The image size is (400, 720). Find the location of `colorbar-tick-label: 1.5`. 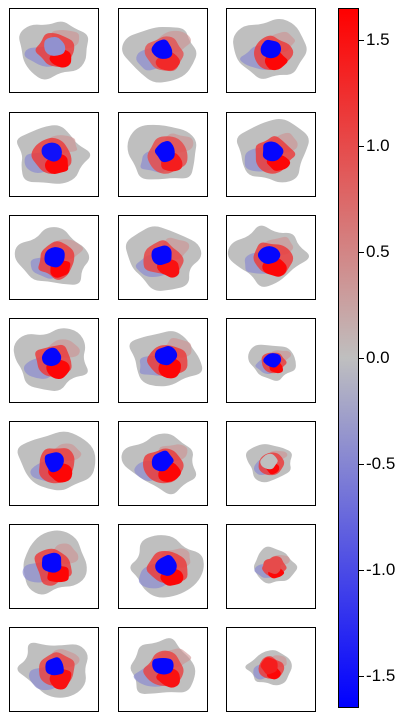

colorbar-tick-label: 1.5 is located at coordinates (378, 39).